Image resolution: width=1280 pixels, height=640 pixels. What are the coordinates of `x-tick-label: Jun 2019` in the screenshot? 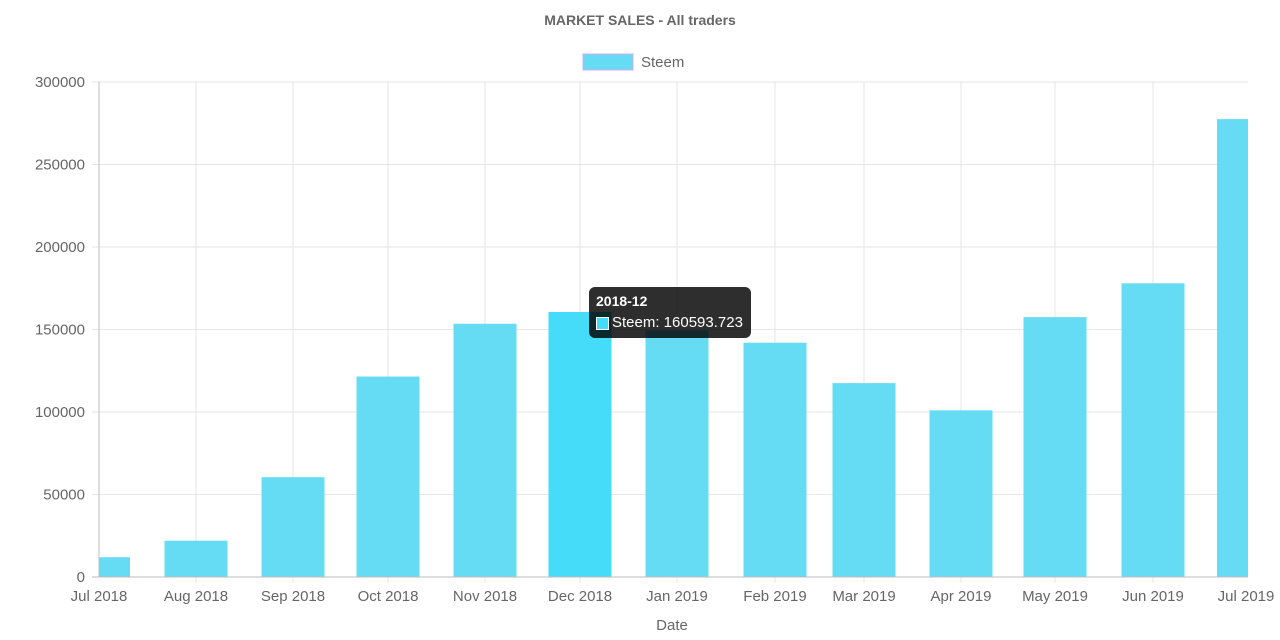 It's located at (1153, 596).